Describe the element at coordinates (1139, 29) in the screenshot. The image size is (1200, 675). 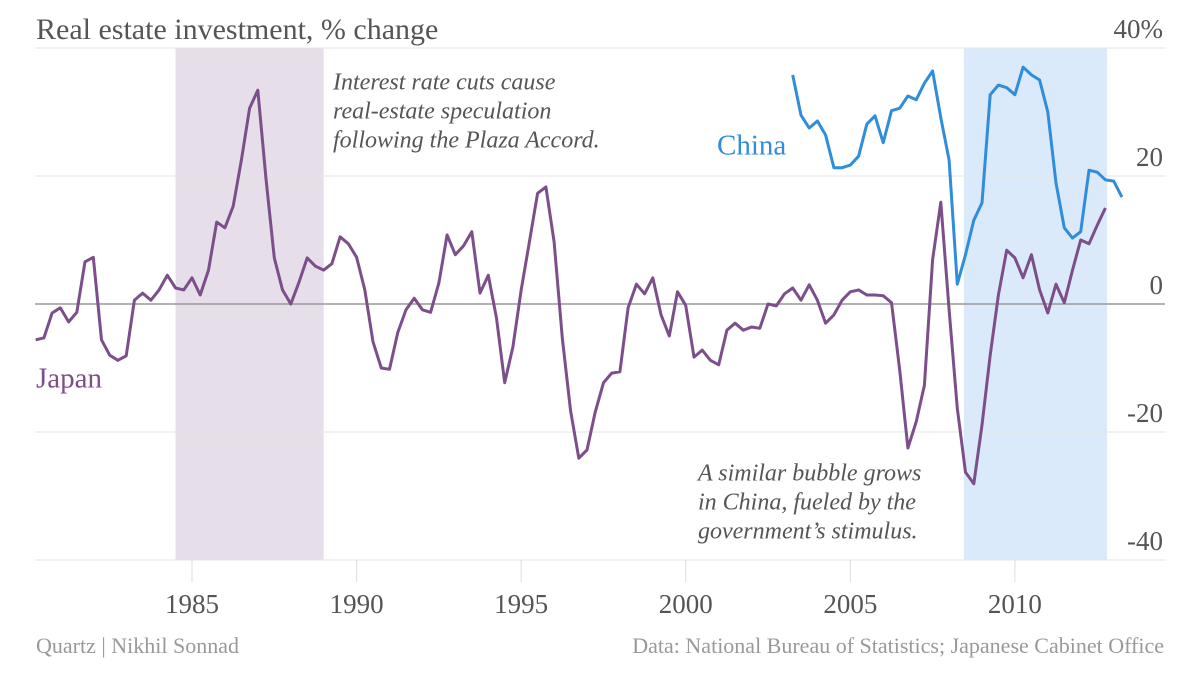
I see `y-tick-label: 40%` at that location.